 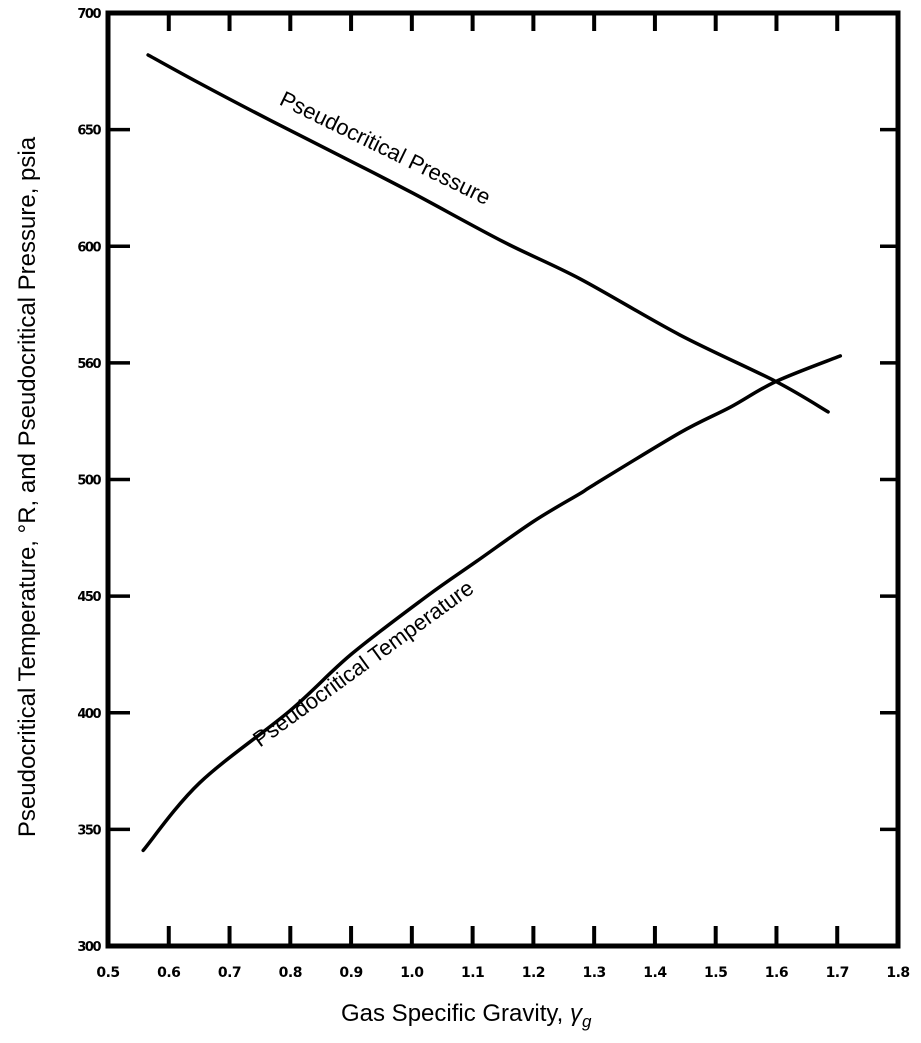 I want to click on x-tick-label: 1.7, so click(x=837, y=973).